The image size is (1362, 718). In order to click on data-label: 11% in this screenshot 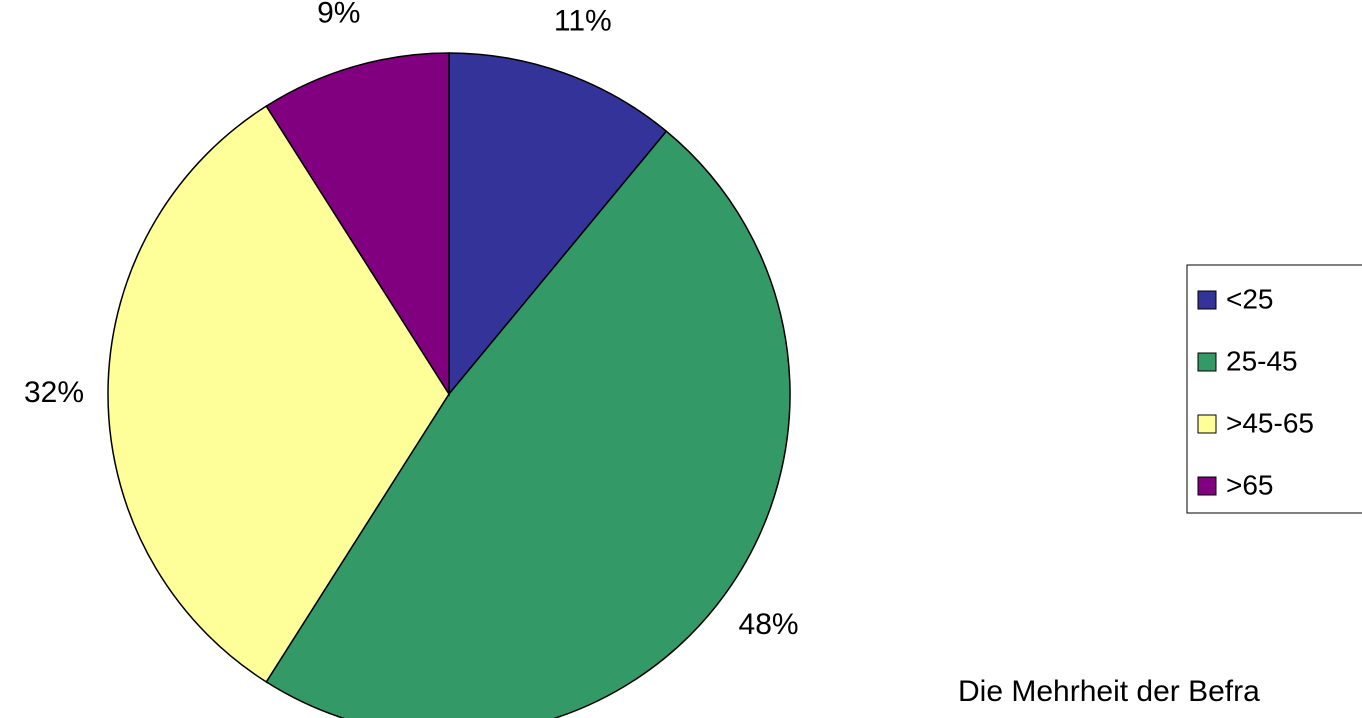, I will do `click(583, 20)`.